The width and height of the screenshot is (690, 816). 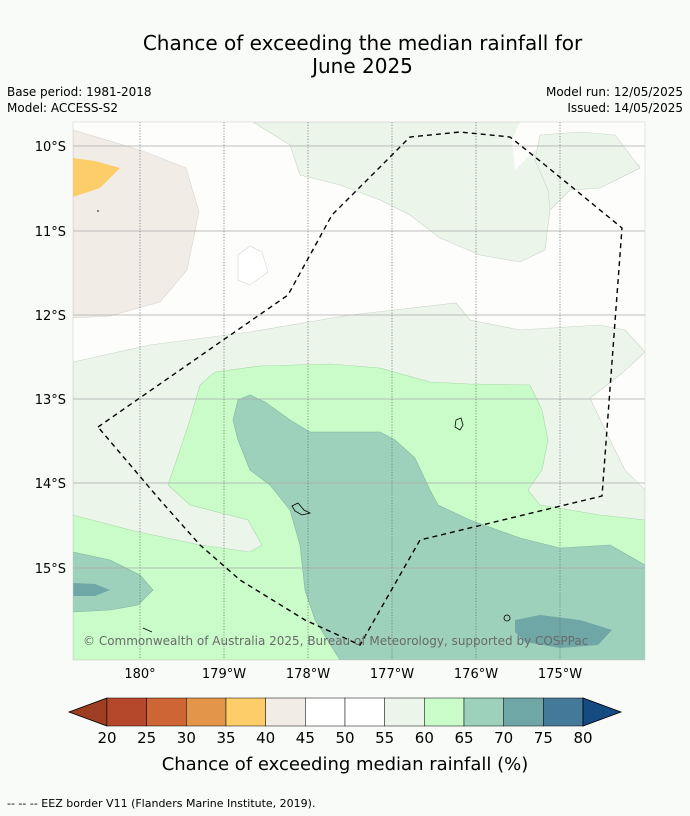 I want to click on model-run: Model run: 12/05/2025, so click(x=614, y=92).